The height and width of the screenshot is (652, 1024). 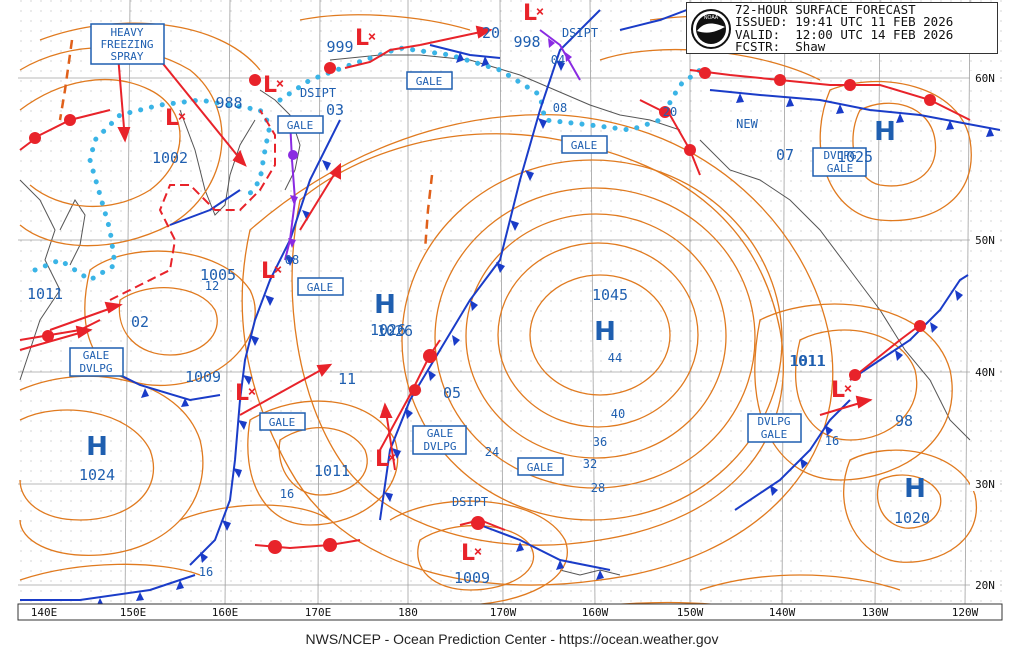 What do you see at coordinates (246, 145) in the screenshot?
I see `troughs` at bounding box center [246, 145].